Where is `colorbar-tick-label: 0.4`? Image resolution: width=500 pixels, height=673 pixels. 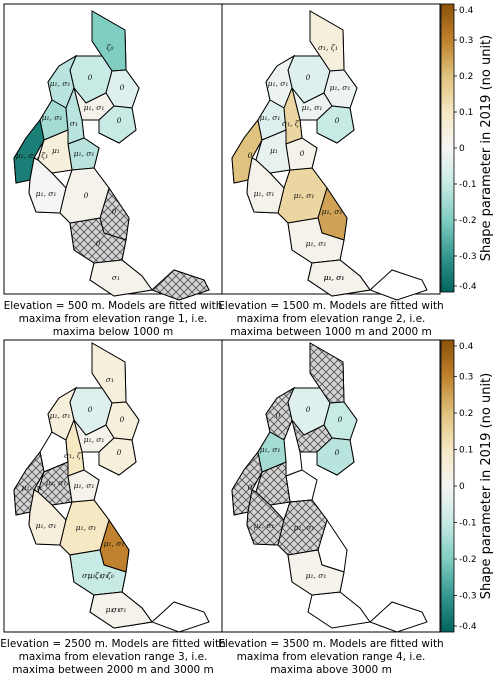
colorbar-tick-label: 0.4 is located at coordinates (466, 347).